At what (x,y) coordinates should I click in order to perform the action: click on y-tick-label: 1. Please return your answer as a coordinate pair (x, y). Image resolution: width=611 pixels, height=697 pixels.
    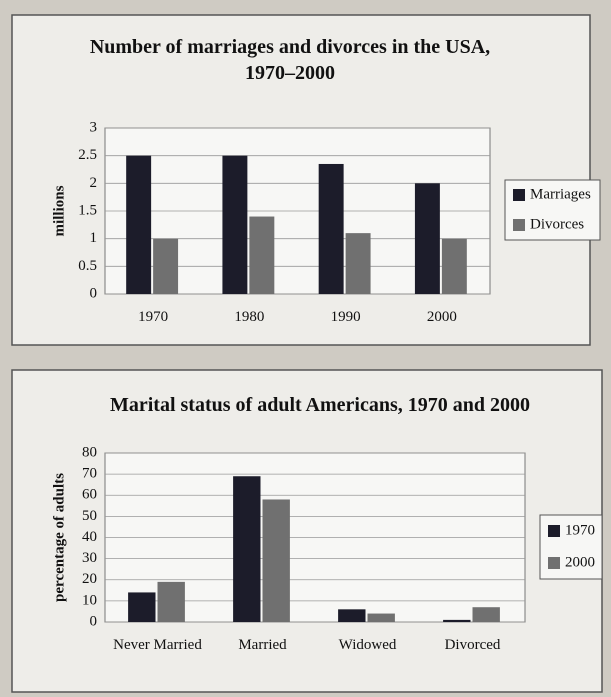
    Looking at the image, I should click on (94, 238).